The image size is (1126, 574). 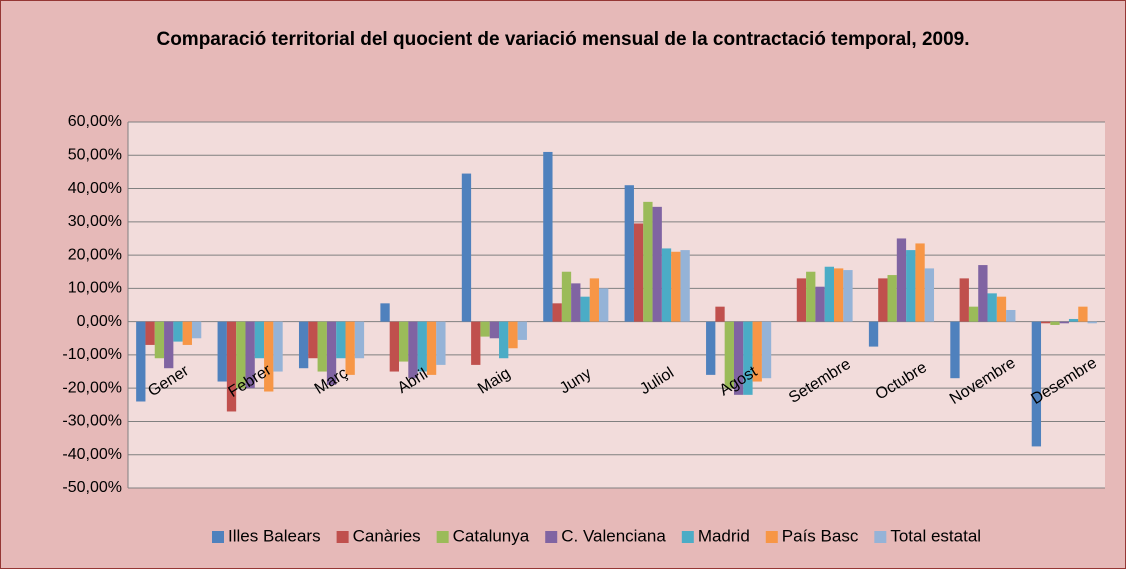 I want to click on y-tick-label: -10,00%, so click(x=92, y=354).